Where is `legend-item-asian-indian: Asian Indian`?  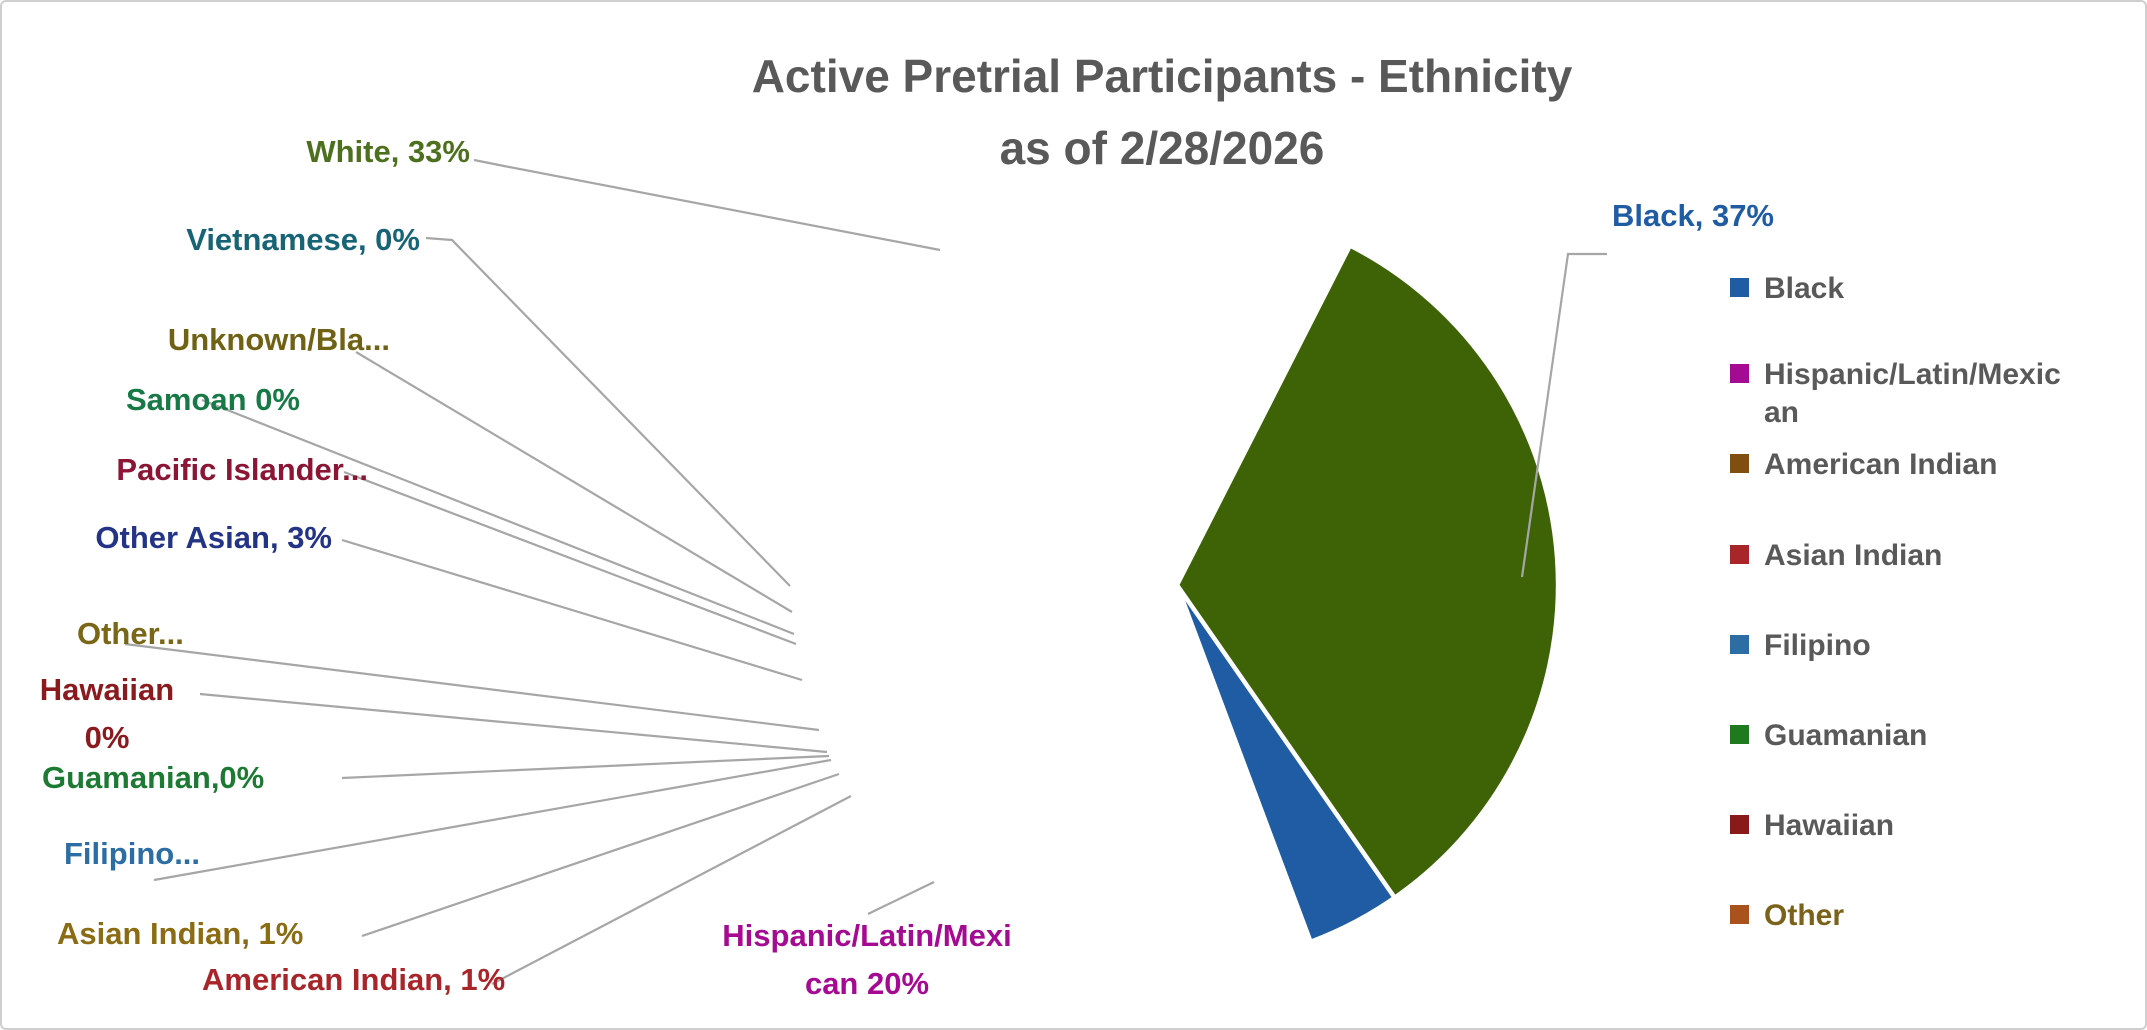
legend-item-asian-indian: Asian Indian is located at coordinates (1897, 556).